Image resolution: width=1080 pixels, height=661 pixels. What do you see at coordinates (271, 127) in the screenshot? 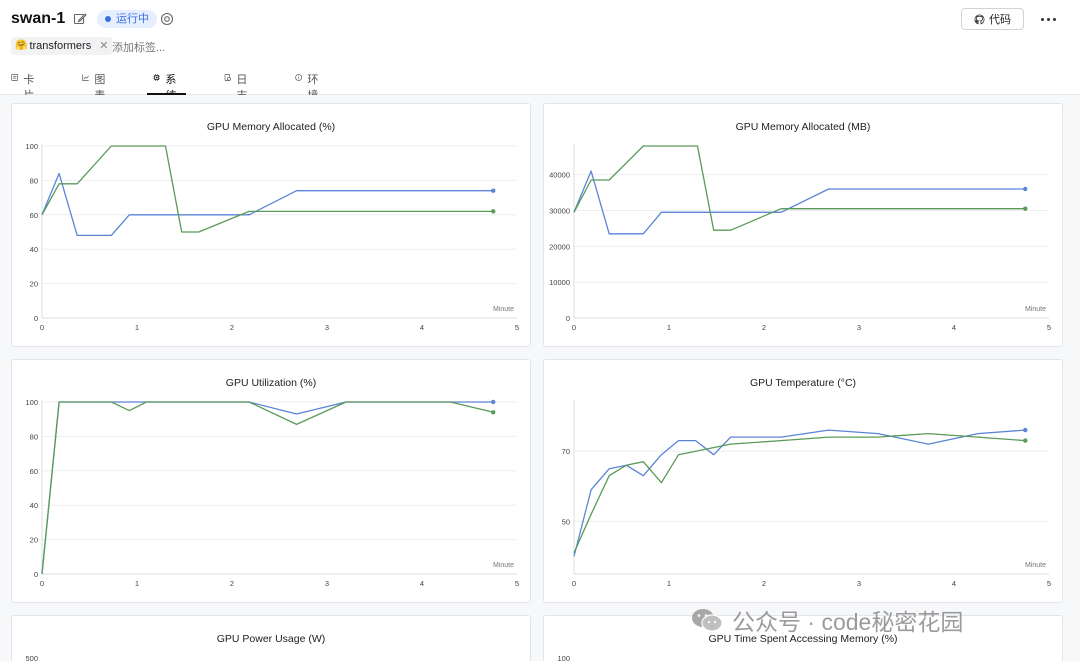
I see `chart-title: GPU Memory Allocated (%)` at bounding box center [271, 127].